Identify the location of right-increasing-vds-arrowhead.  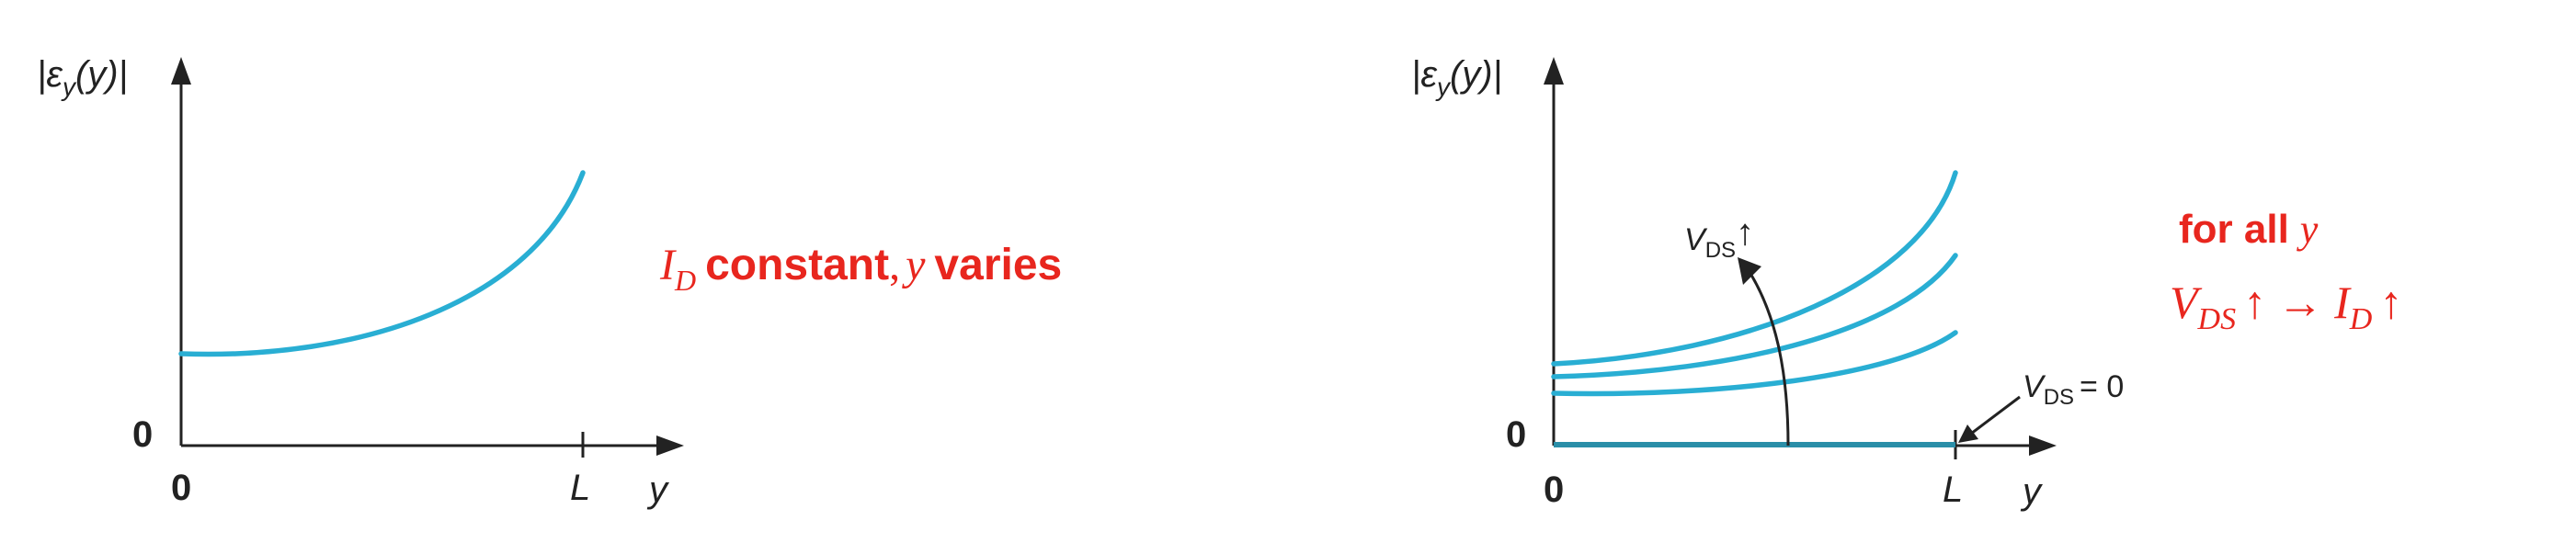
(1749, 271).